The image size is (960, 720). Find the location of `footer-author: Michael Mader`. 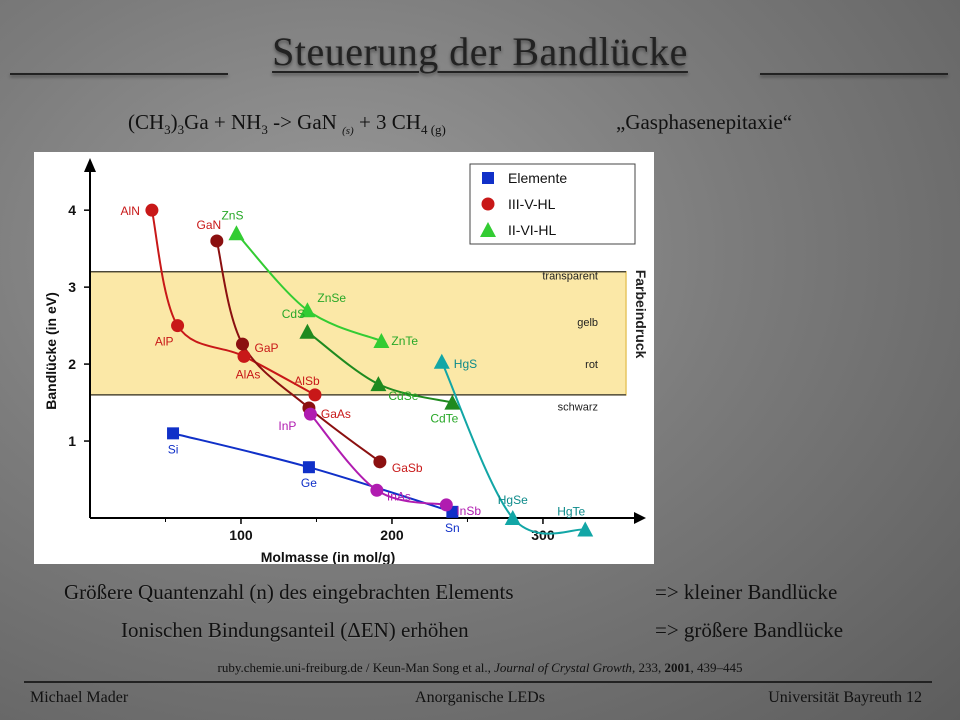

footer-author: Michael Mader is located at coordinates (79, 697).